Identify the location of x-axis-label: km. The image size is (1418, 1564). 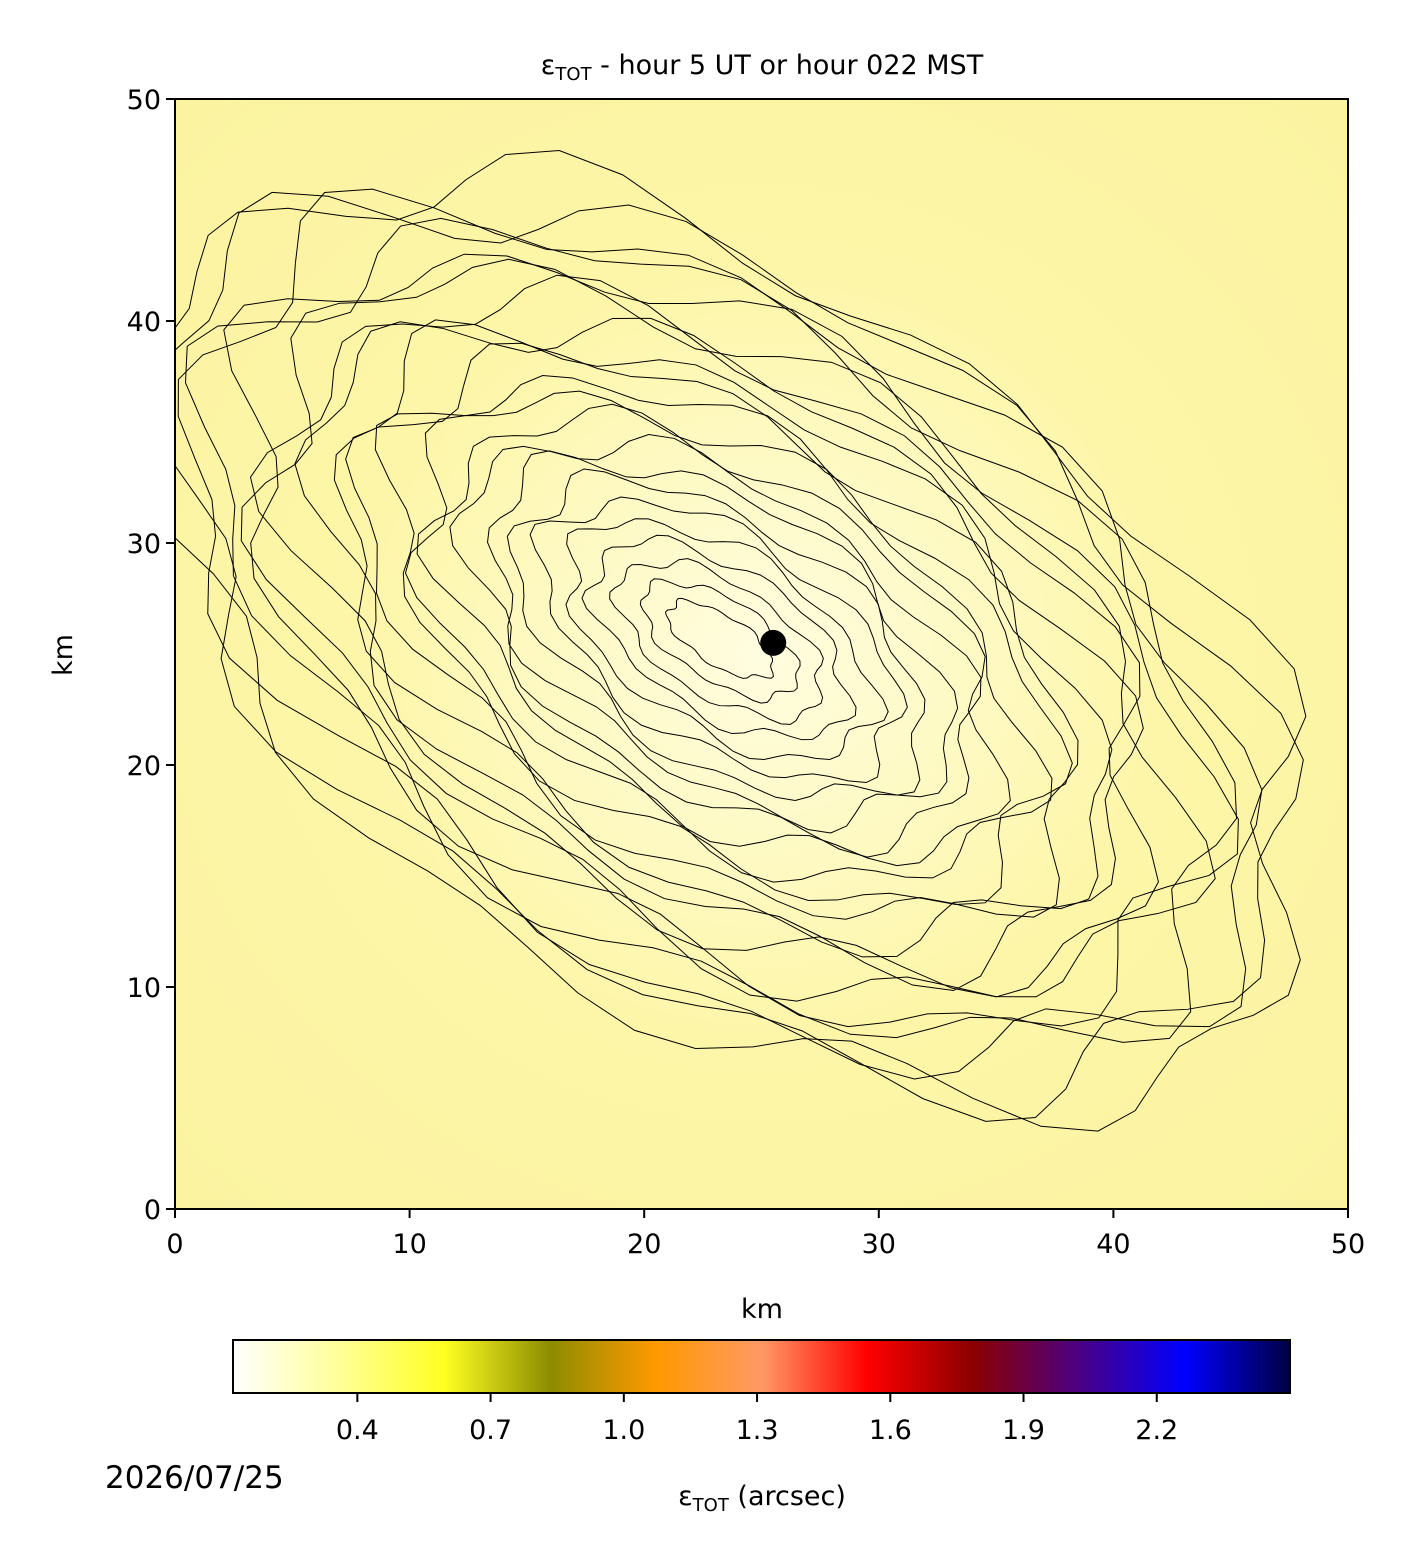
(762, 1309).